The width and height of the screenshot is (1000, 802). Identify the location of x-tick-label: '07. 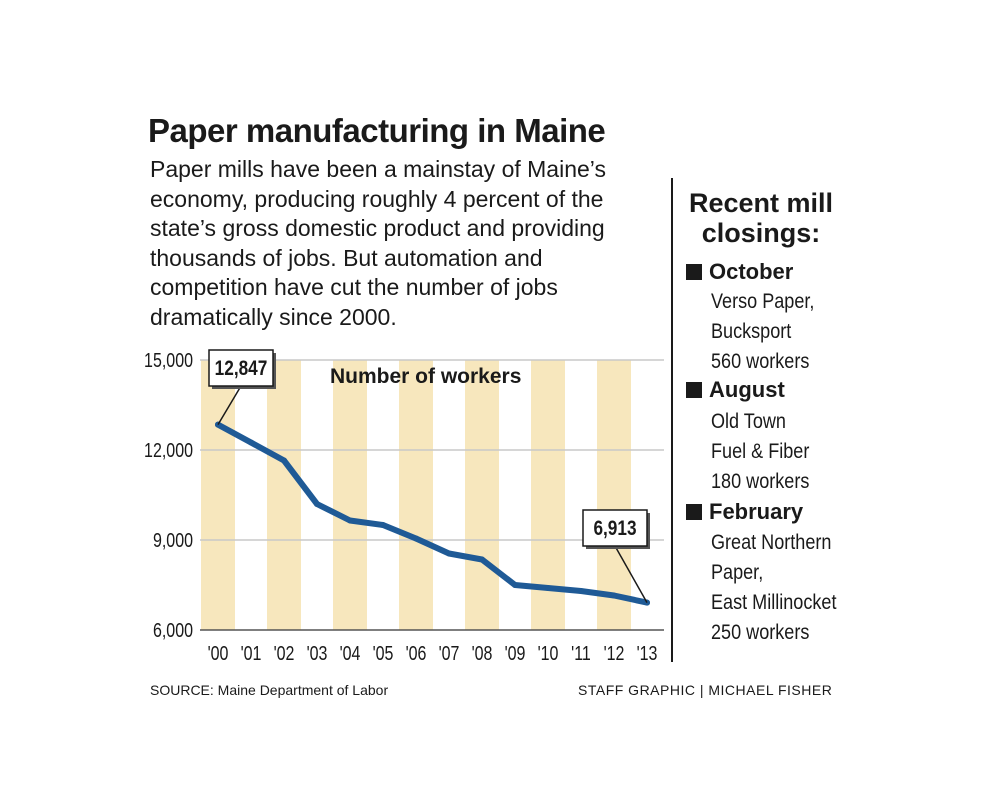
(449, 653).